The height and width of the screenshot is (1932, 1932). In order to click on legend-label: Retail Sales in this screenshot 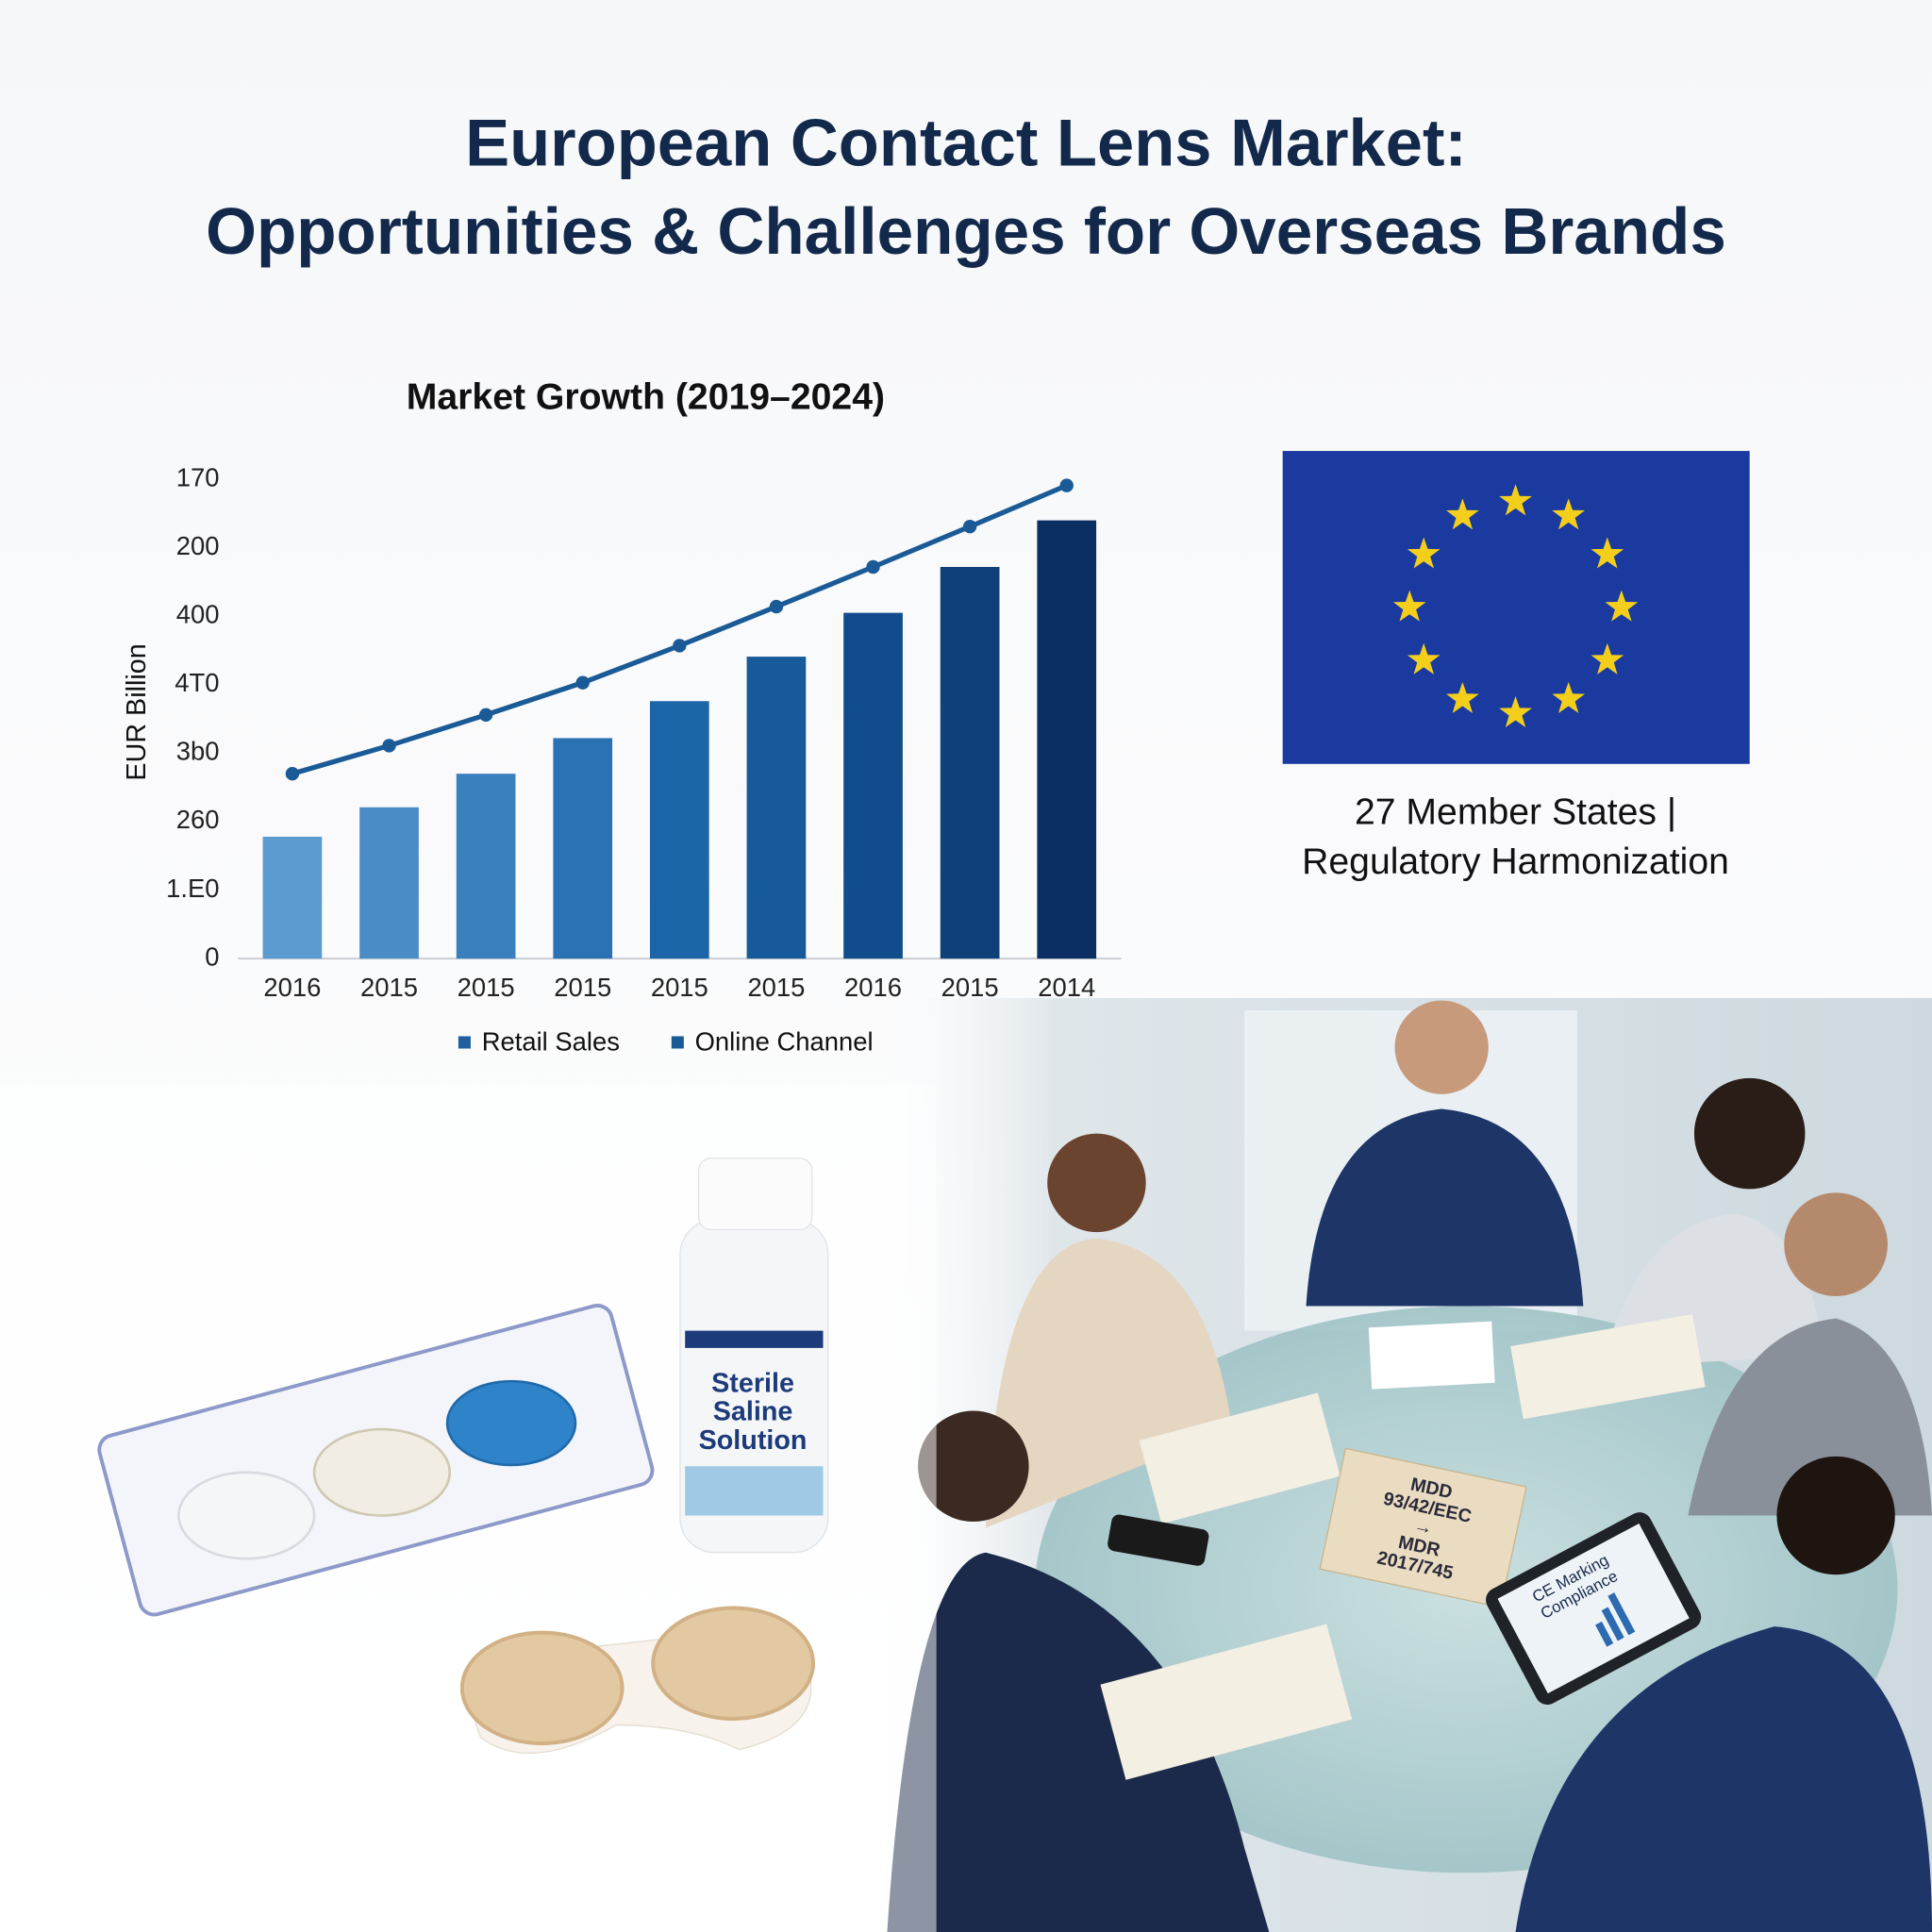, I will do `click(551, 1042)`.